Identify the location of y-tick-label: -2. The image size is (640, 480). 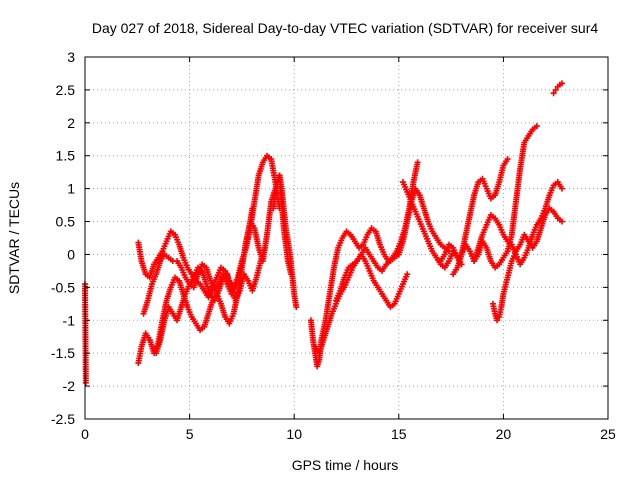
(69, 386).